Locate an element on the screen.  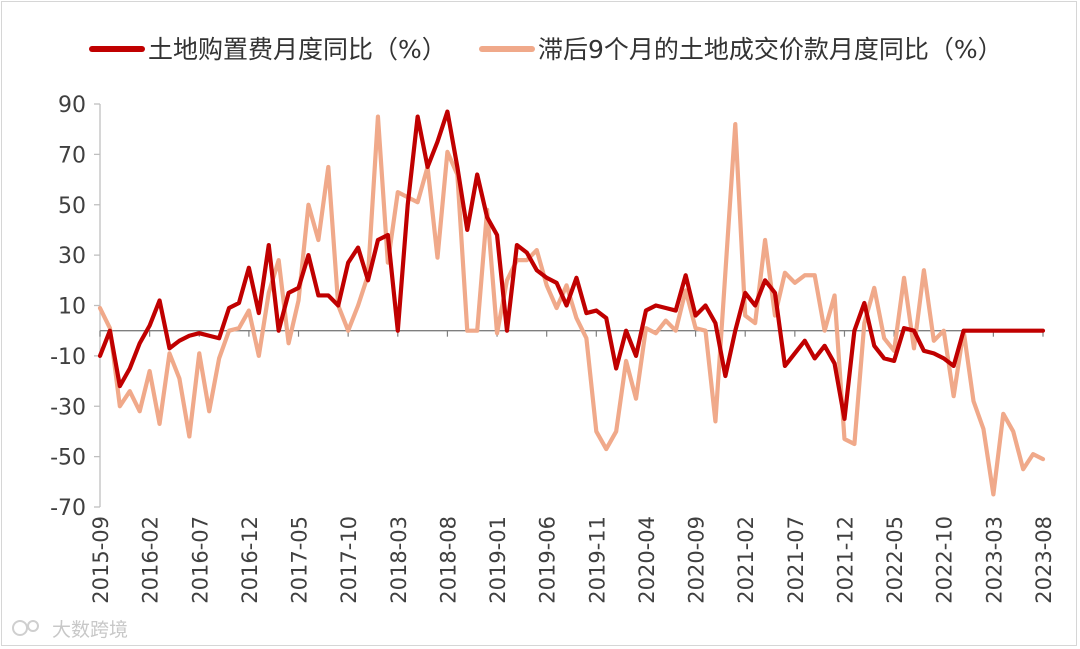
x-tick-label: 2020-04 is located at coordinates (647, 560).